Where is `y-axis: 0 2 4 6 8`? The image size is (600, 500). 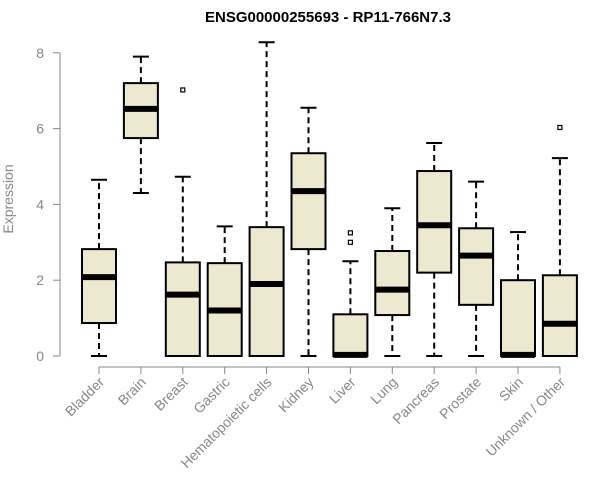
y-axis: 0 2 4 6 8 is located at coordinates (48, 204).